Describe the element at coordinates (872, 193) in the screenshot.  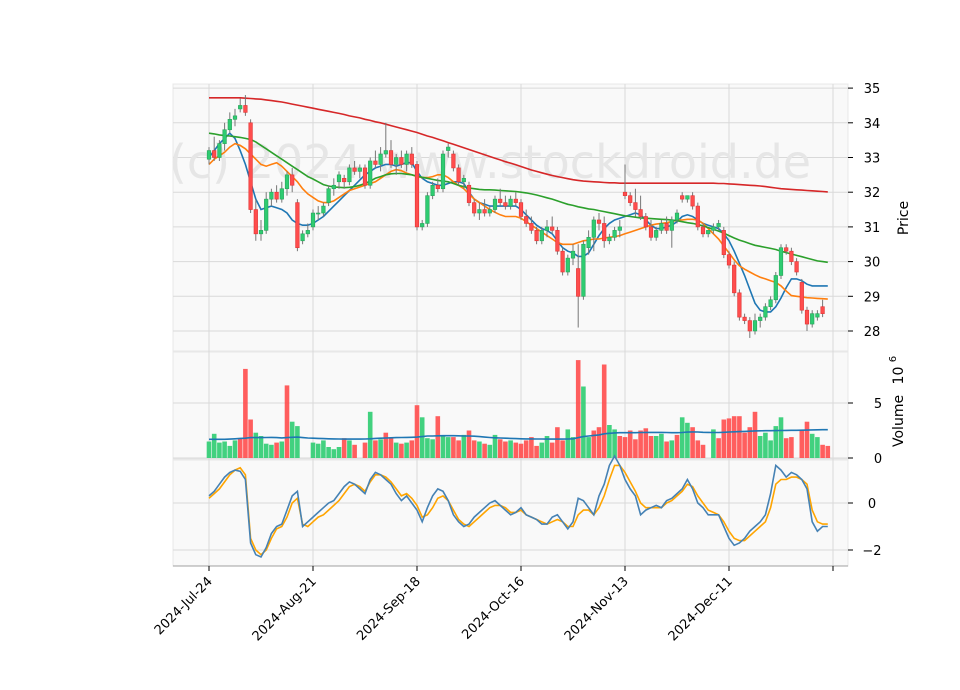
I see `price-tick-label: 32` at that location.